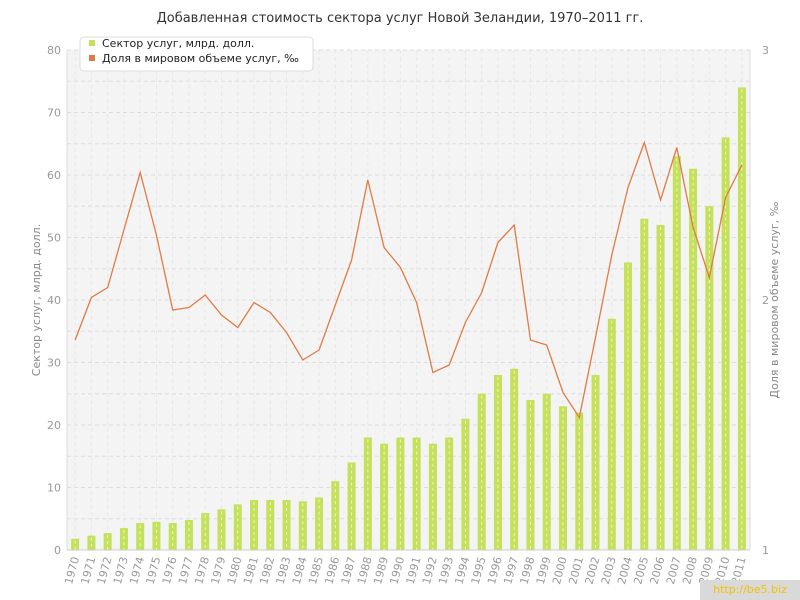 Image resolution: width=800 pixels, height=600 pixels. I want to click on left-tick-label: 30, so click(54, 363).